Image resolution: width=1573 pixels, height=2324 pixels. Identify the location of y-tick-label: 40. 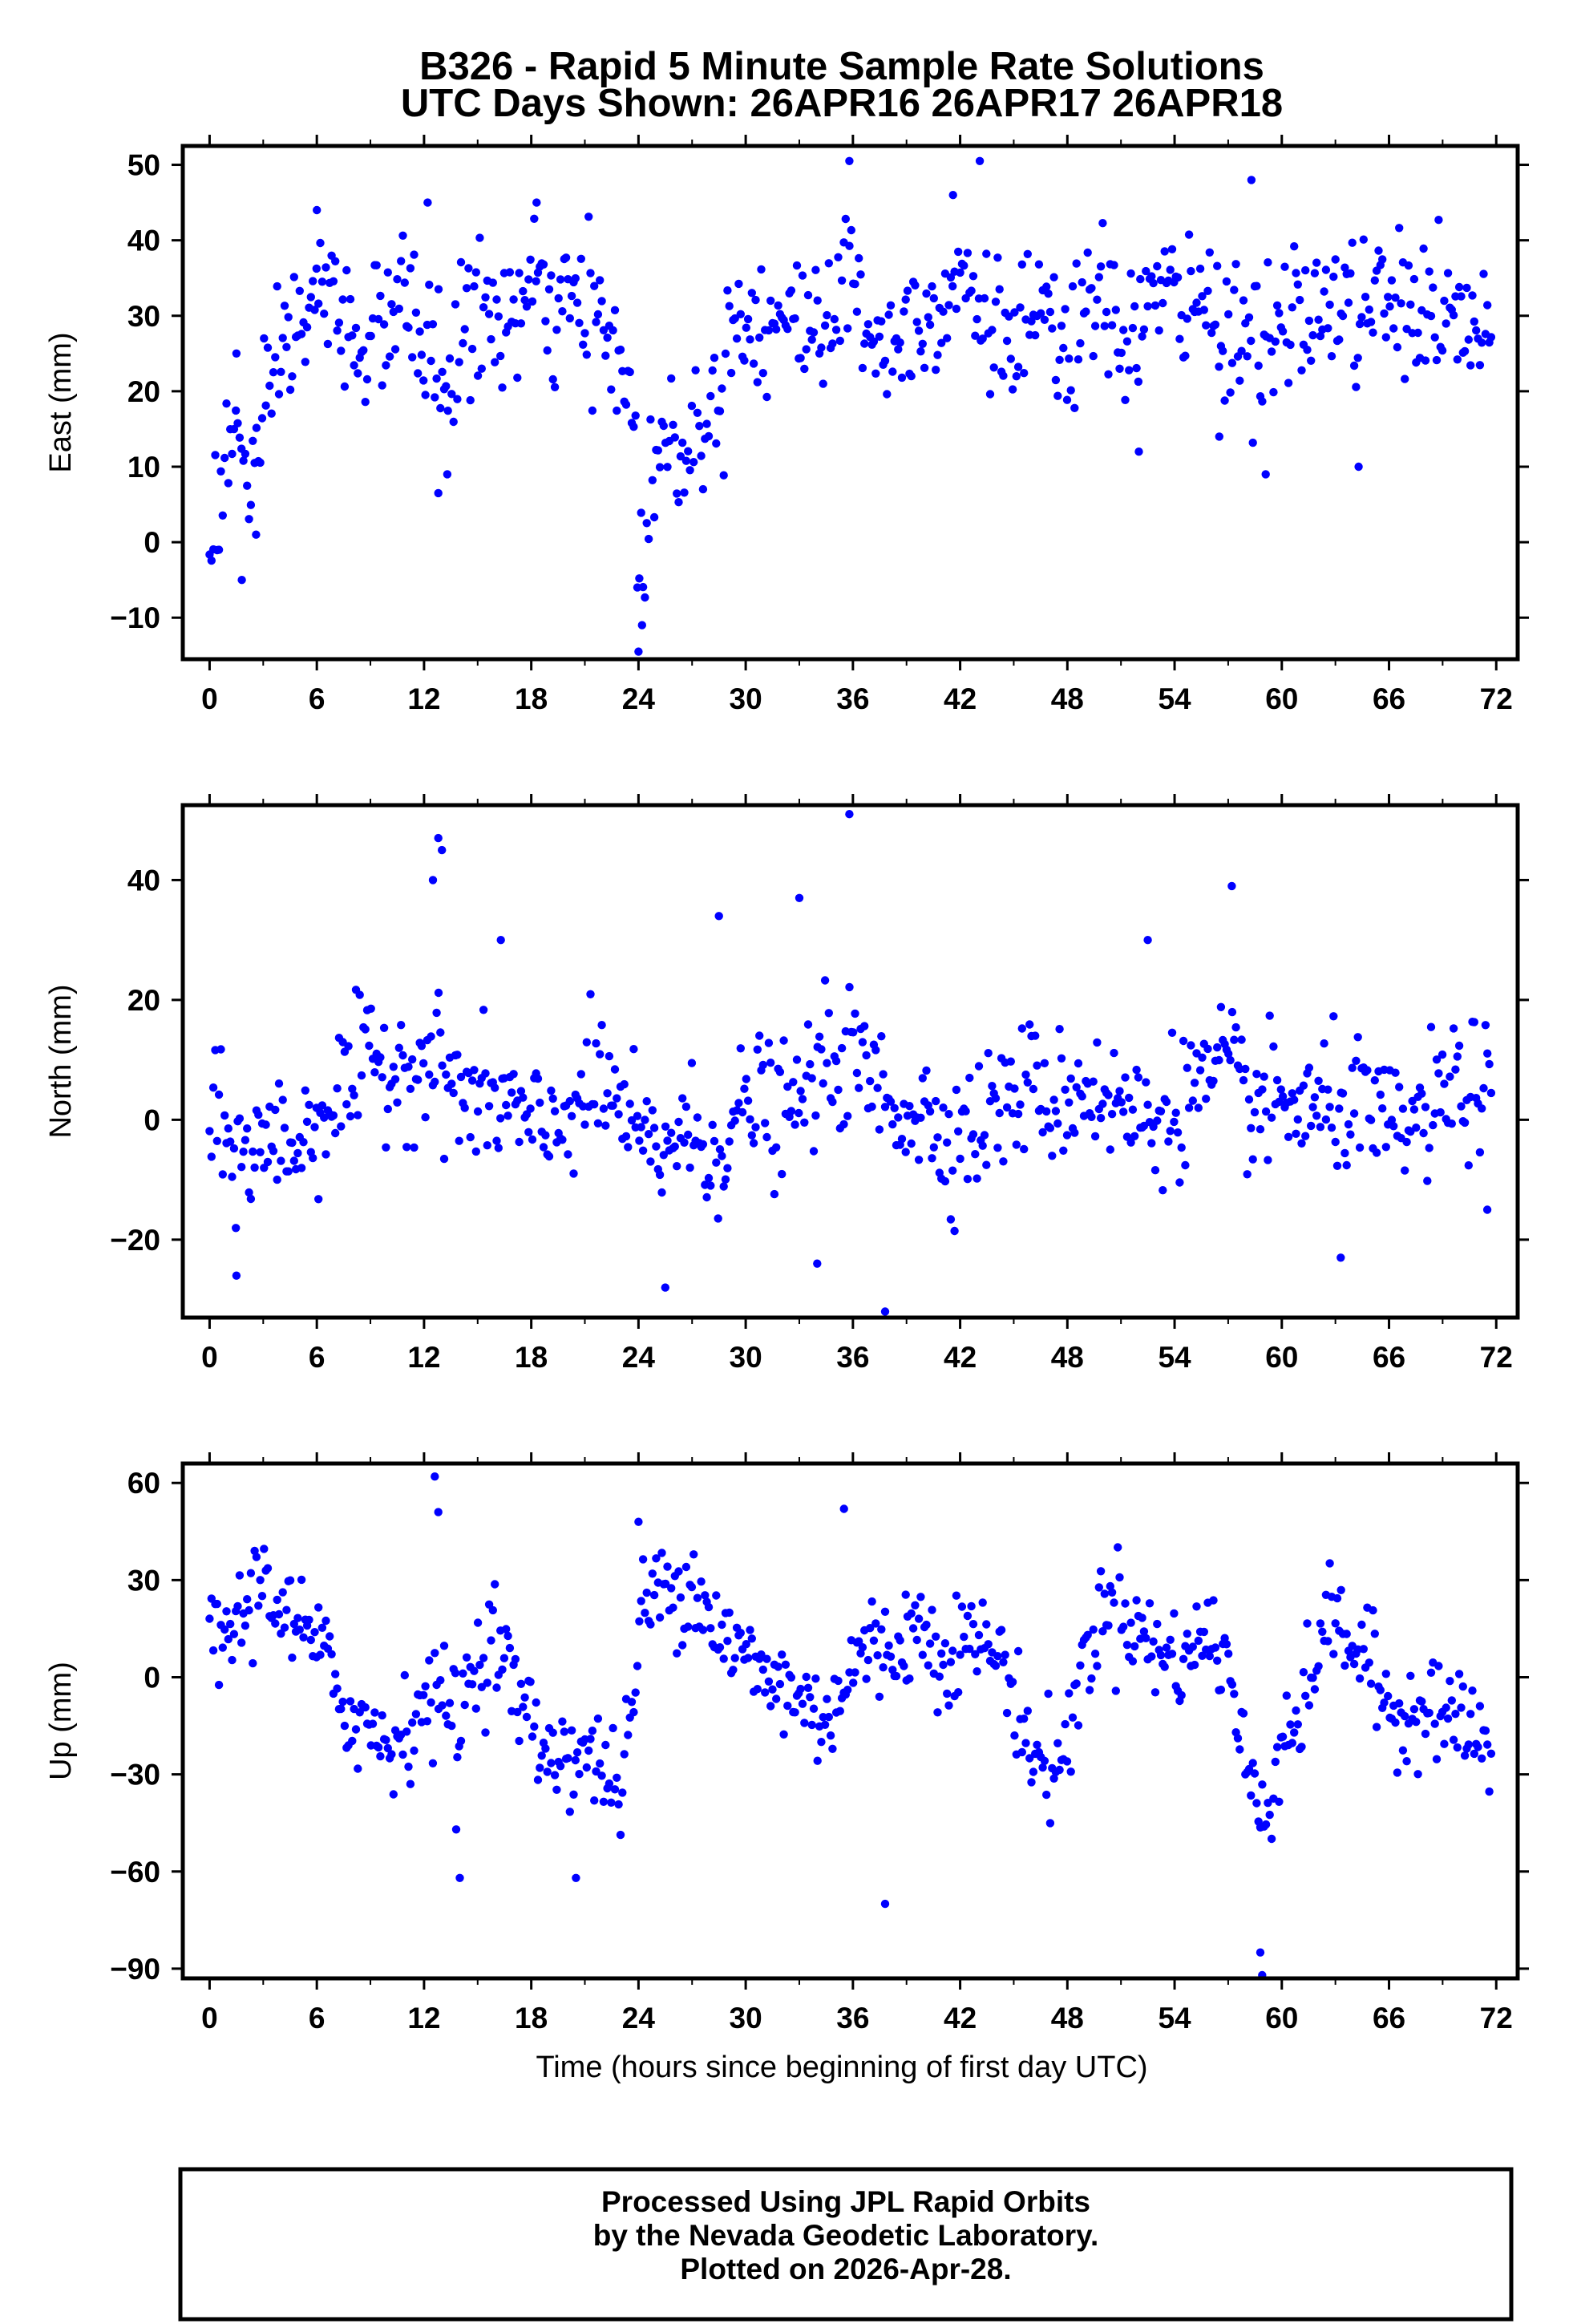
(143, 241).